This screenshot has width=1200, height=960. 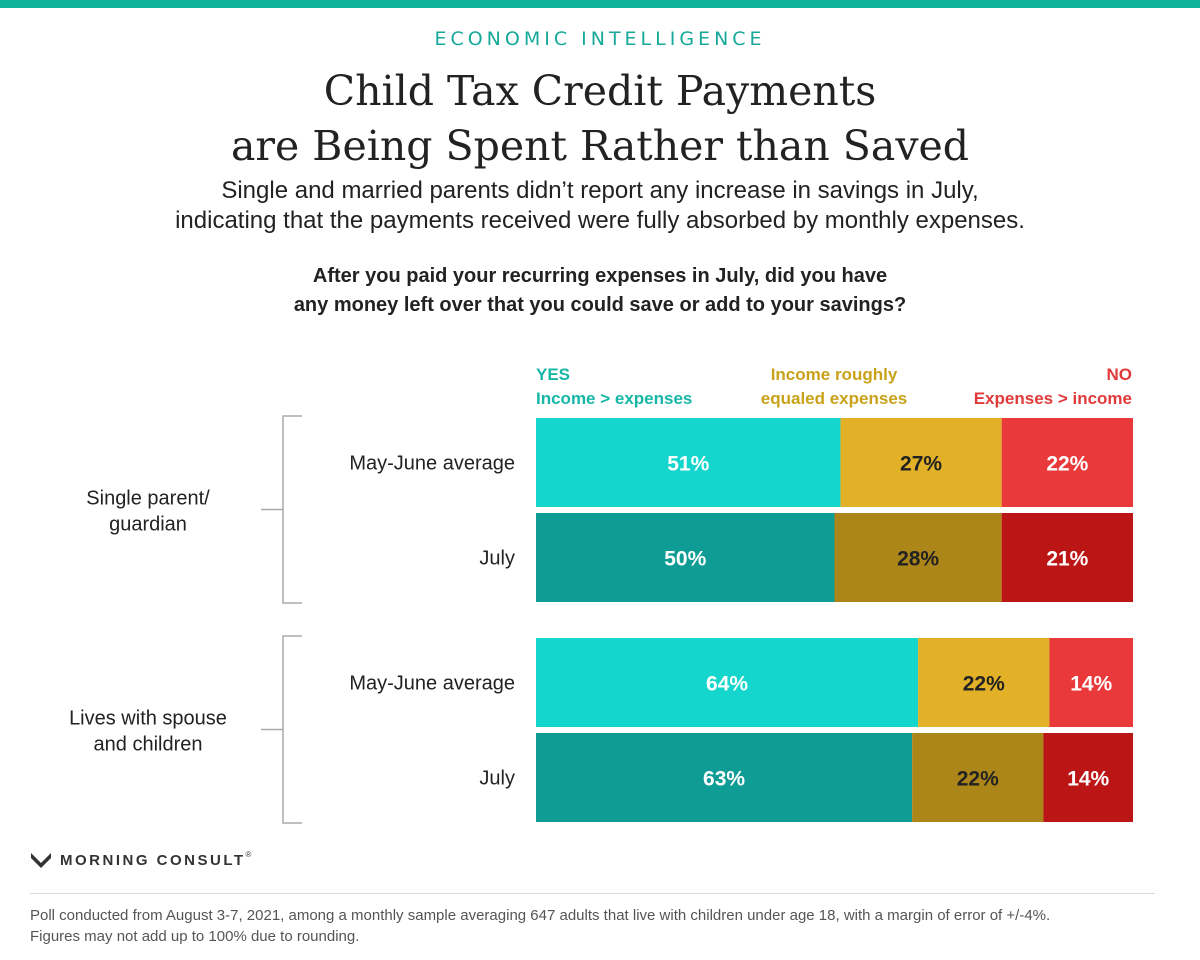 What do you see at coordinates (600, 146) in the screenshot?
I see `chart-title-line-2: are Being Spent Rather than Saved` at bounding box center [600, 146].